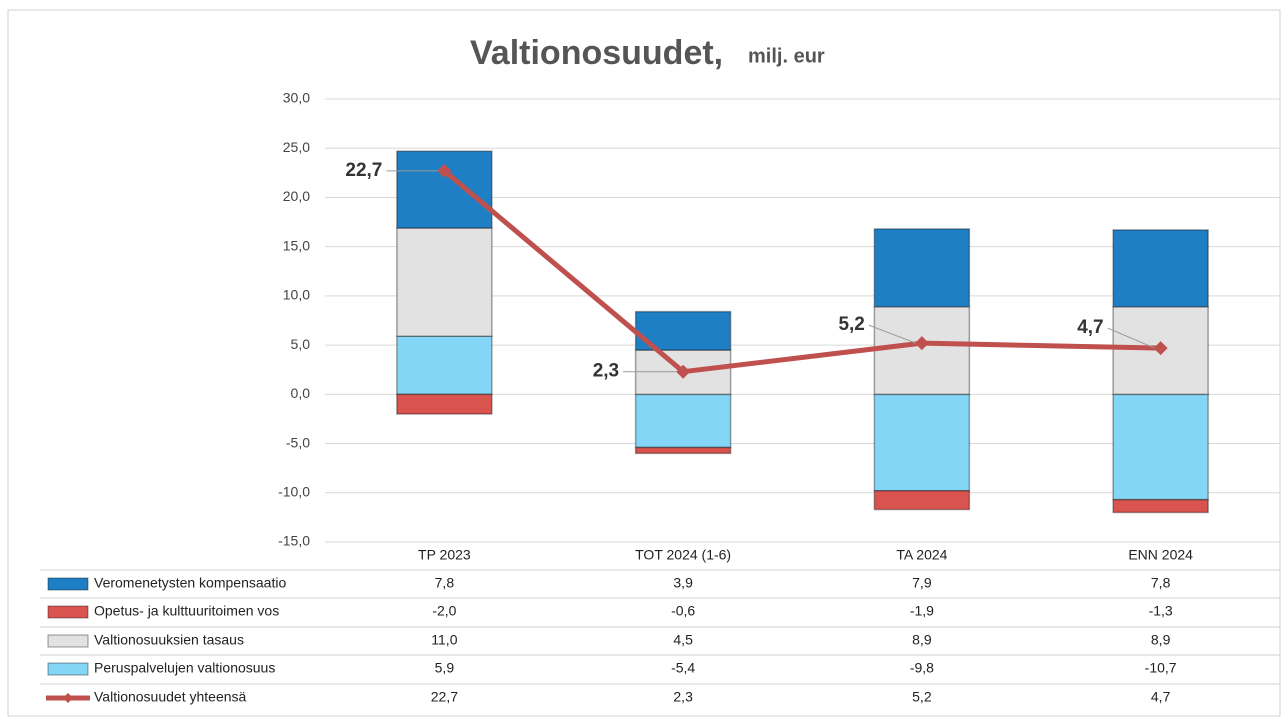 This screenshot has width=1288, height=717. I want to click on legend-label: Opetus- ja kulttuuritoimen vos, so click(186, 611).